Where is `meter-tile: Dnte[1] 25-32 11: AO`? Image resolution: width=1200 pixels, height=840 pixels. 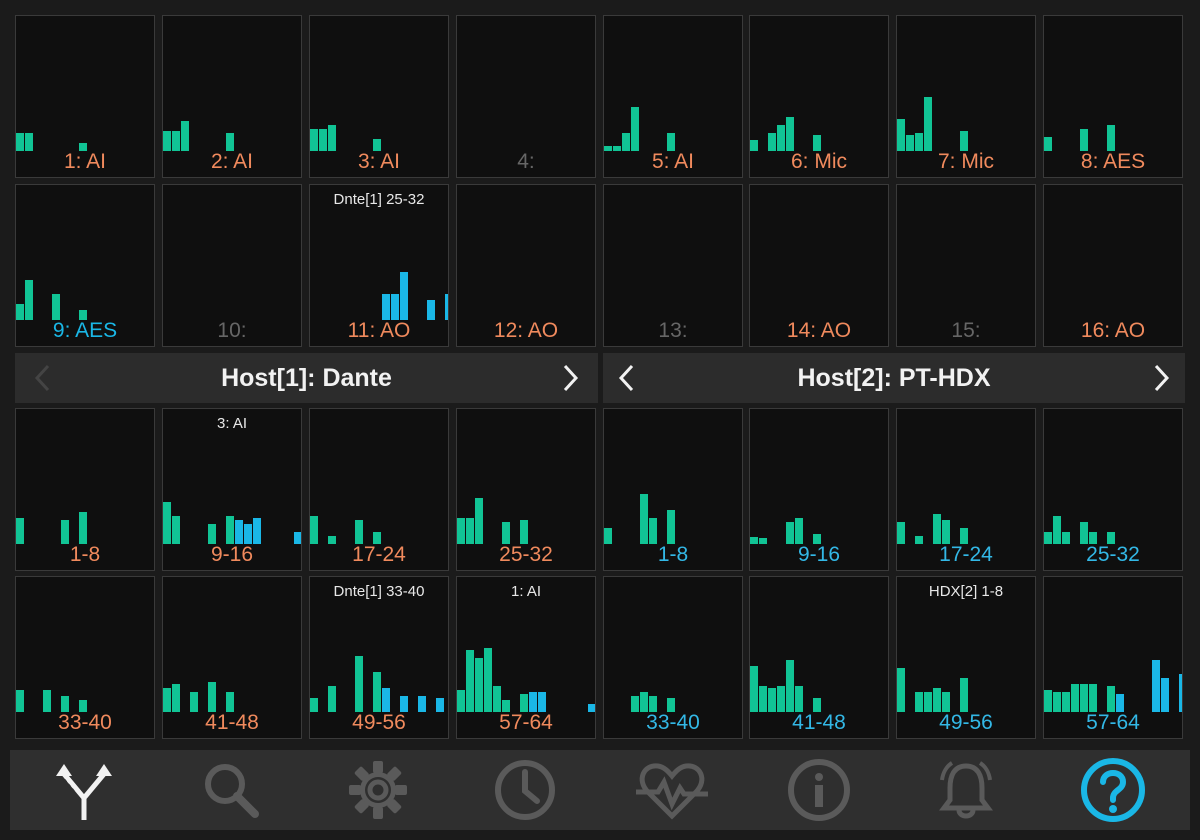 meter-tile: Dnte[1] 25-32 11: AO is located at coordinates (379, 265).